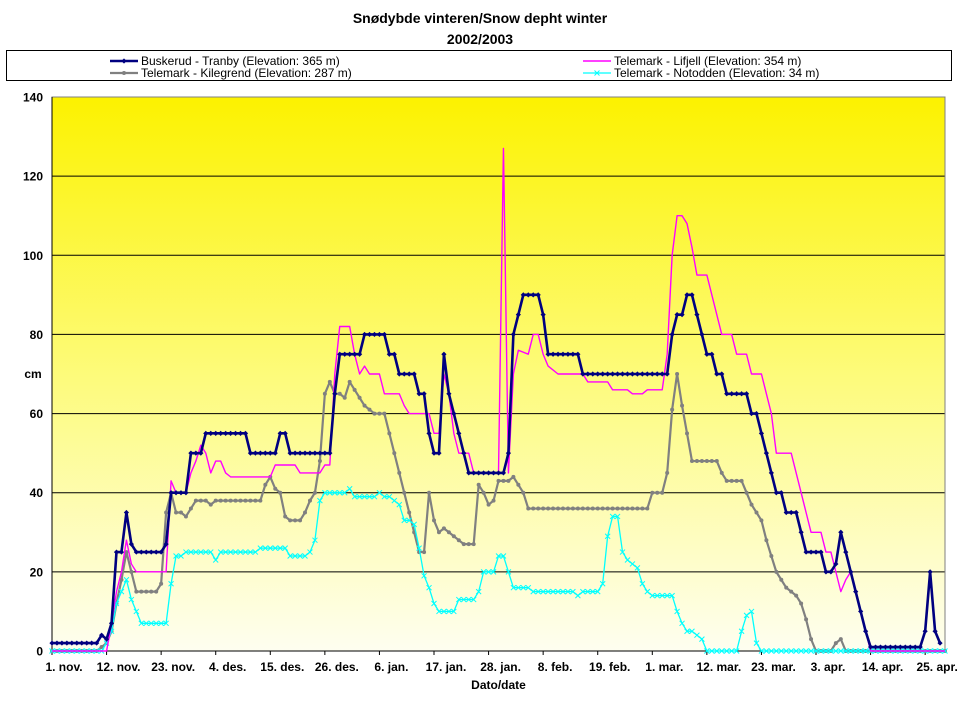 The width and height of the screenshot is (960, 720). Describe the element at coordinates (37, 572) in the screenshot. I see `y-tick-label: 20` at that location.